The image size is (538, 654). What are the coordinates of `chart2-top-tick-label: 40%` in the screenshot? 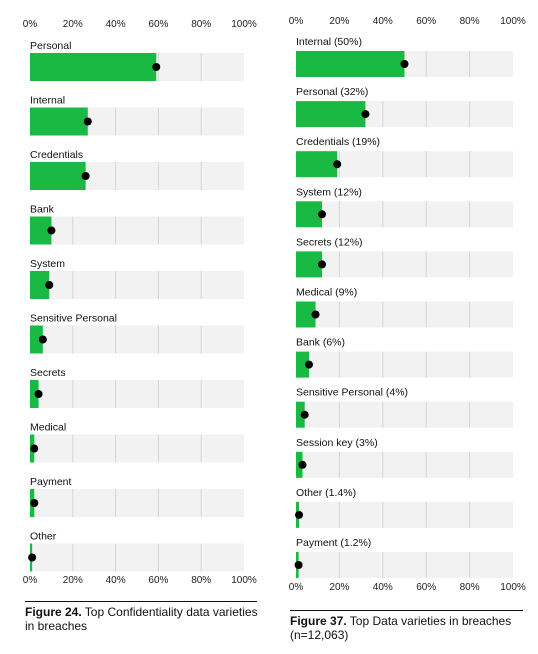 It's located at (383, 21).